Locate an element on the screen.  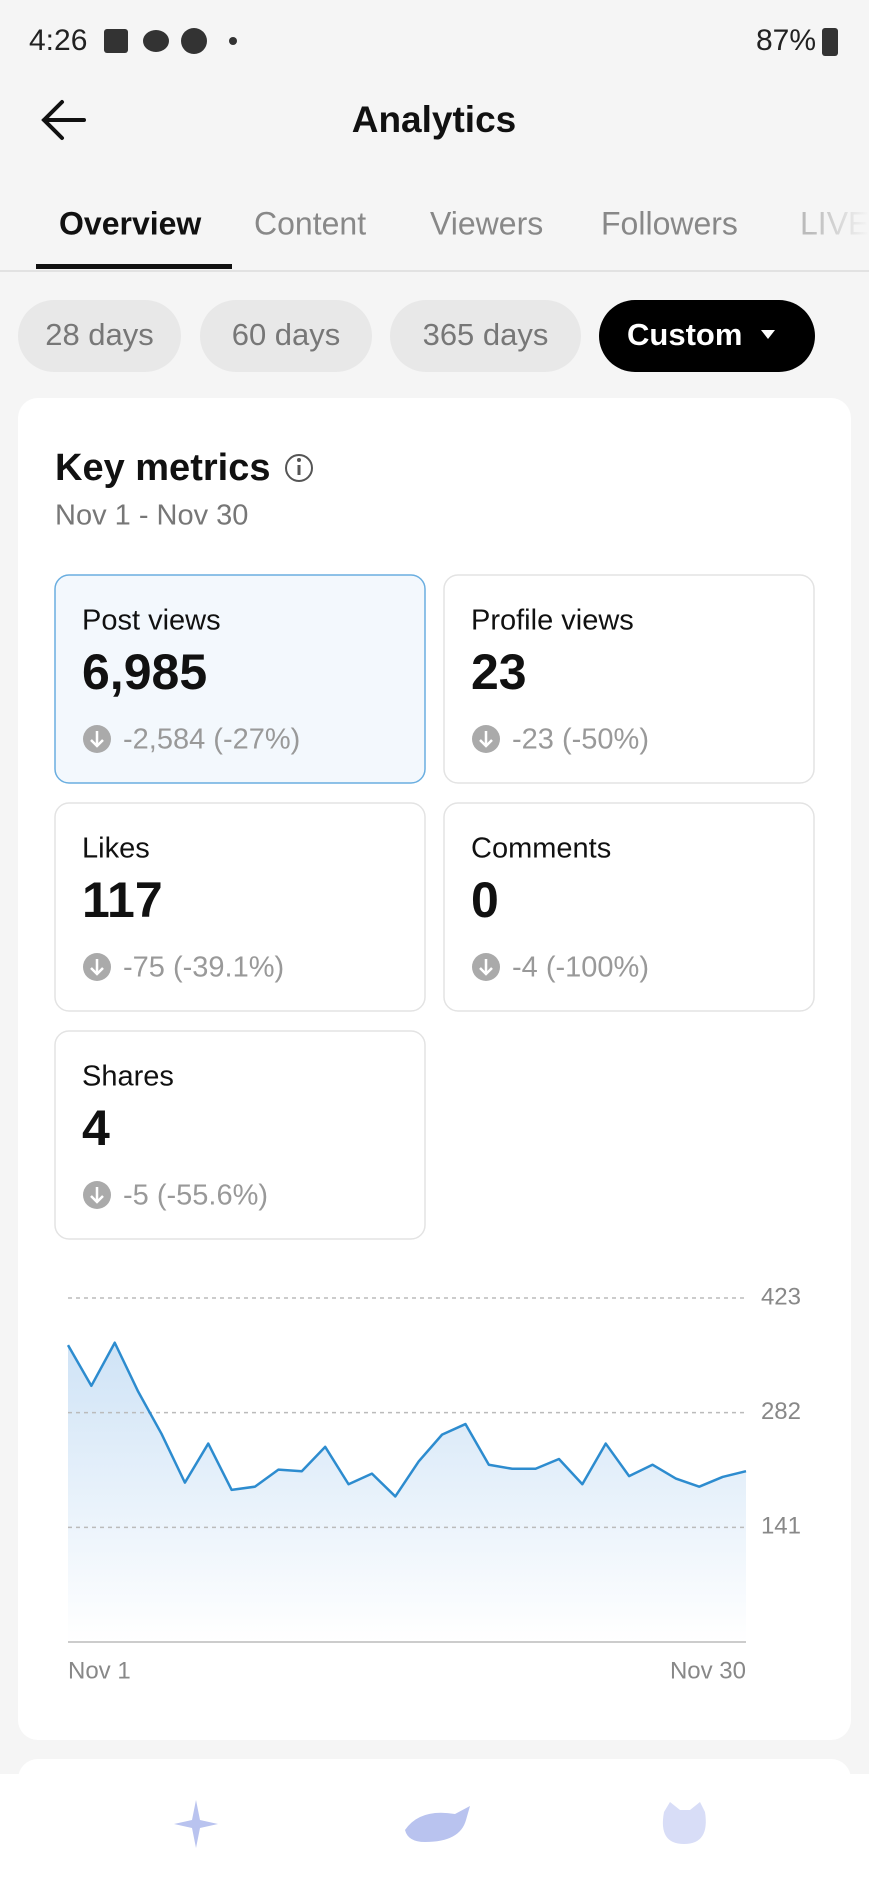
metric-label: Shares is located at coordinates (128, 1077).